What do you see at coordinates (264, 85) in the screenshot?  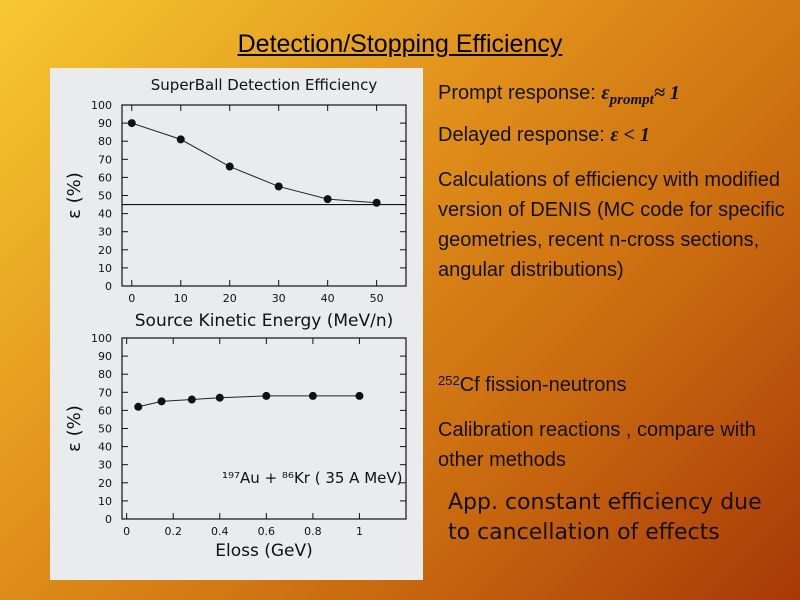 I see `chart1-title: SuperBall Detection Efficiency` at bounding box center [264, 85].